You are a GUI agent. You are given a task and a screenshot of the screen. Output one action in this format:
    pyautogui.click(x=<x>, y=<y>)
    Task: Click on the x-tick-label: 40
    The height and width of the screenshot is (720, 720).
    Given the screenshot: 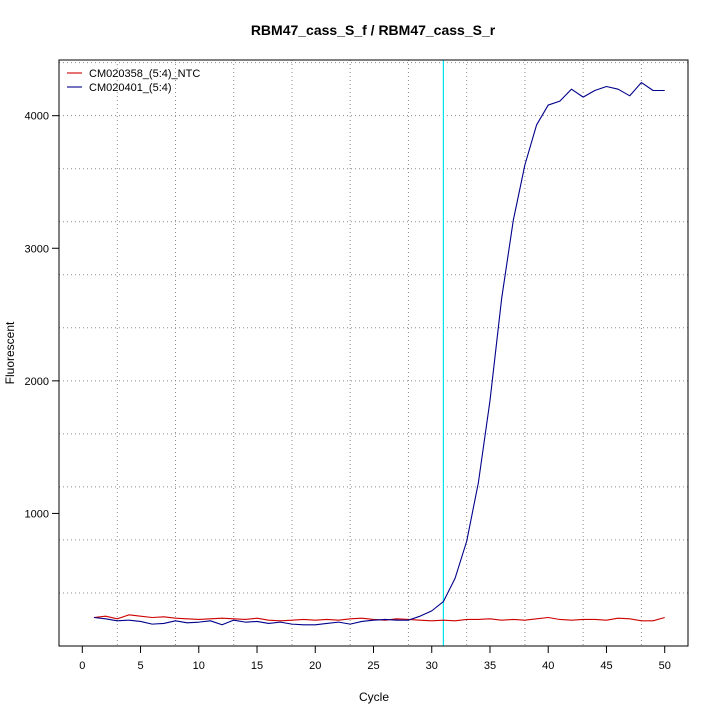 What is the action you would take?
    pyautogui.click(x=548, y=666)
    